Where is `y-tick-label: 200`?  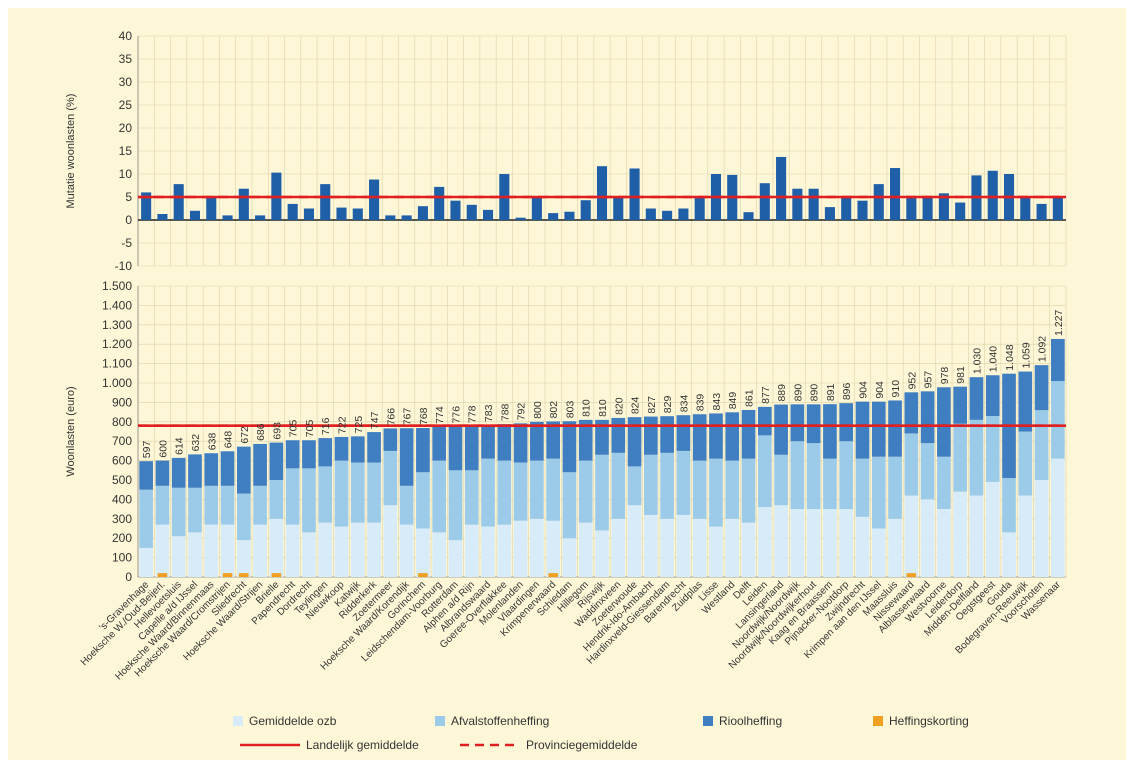
y-tick-label: 200 is located at coordinates (122, 538).